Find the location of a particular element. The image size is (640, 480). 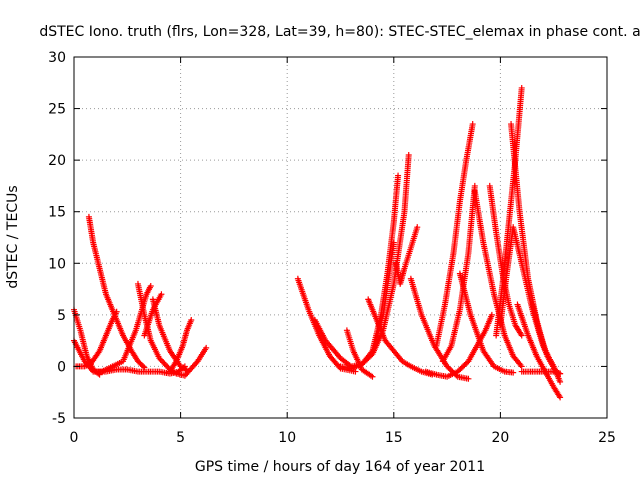

y-tick-label: 20 is located at coordinates (57, 161).